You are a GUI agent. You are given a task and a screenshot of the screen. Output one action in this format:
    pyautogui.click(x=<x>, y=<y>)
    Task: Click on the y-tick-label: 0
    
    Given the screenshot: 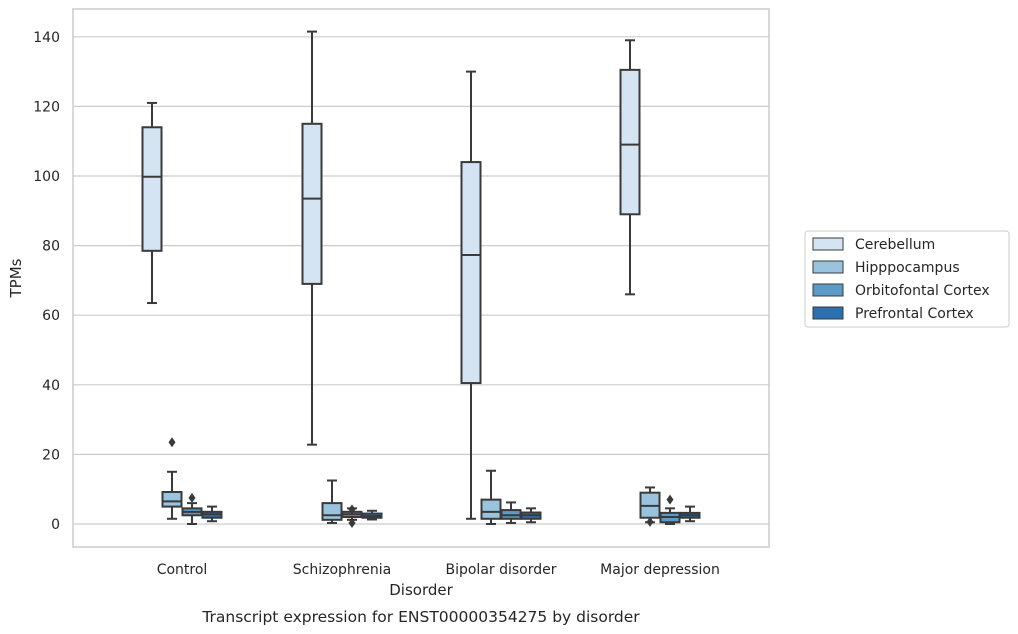 What is the action you would take?
    pyautogui.click(x=55, y=525)
    